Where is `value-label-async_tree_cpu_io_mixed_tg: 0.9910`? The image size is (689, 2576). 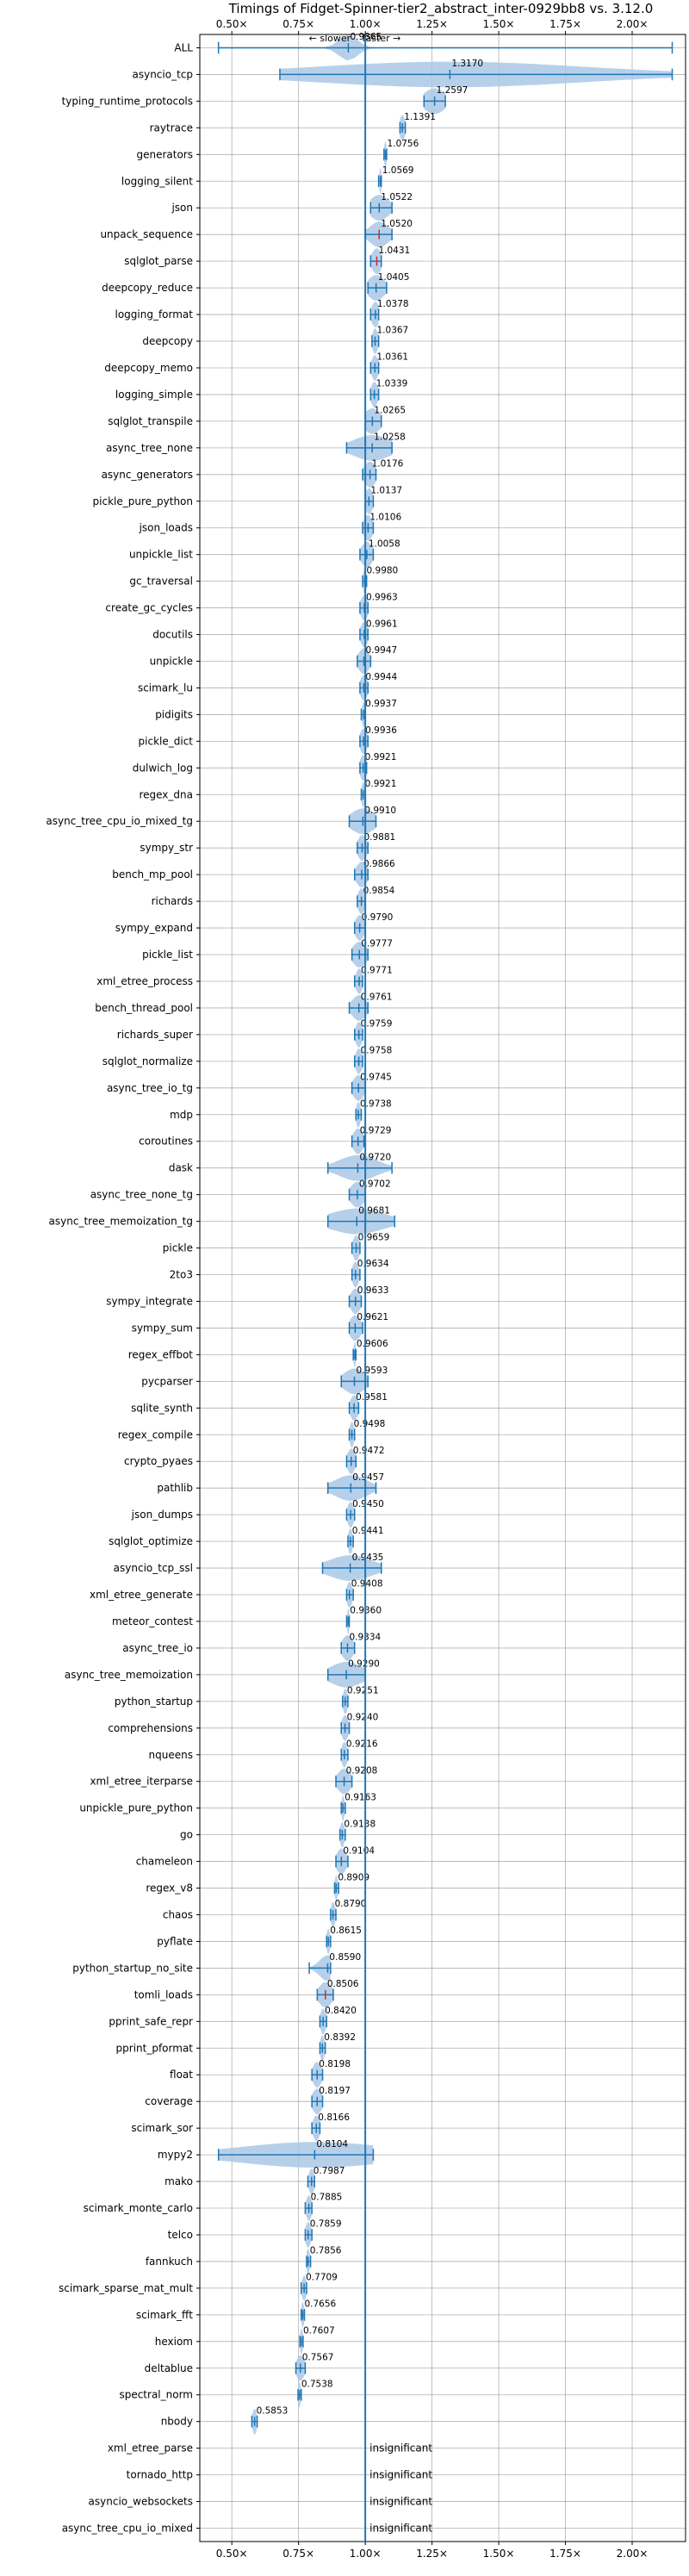
value-label-async_tree_cpu_io_mixed_tg: 0.9910 is located at coordinates (380, 811).